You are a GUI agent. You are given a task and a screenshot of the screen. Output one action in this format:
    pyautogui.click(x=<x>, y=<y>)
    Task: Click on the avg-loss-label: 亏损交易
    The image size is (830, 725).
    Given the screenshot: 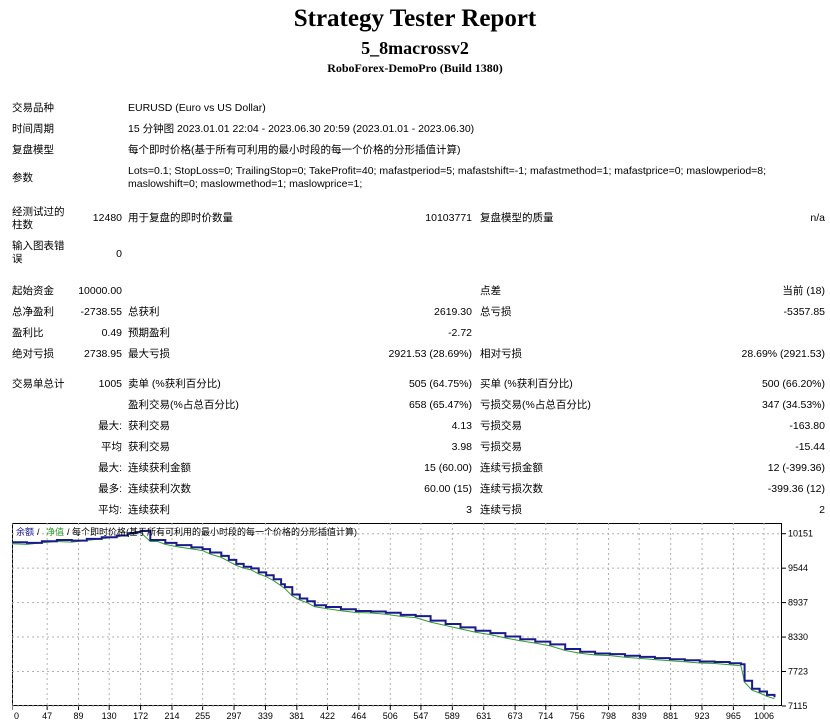 What is the action you would take?
    pyautogui.click(x=501, y=447)
    